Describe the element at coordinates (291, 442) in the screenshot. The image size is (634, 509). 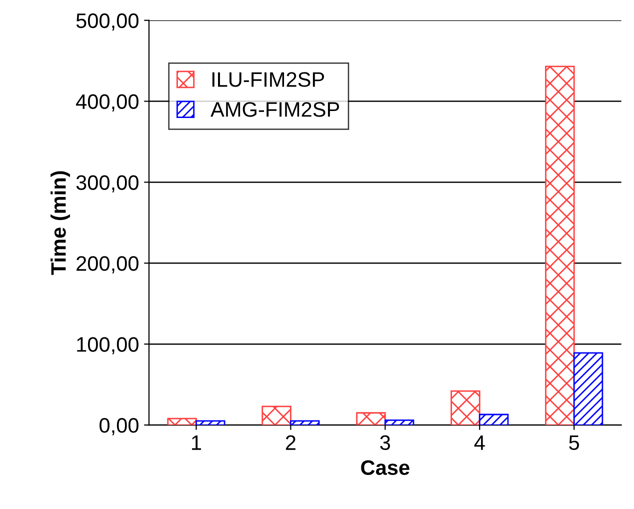
I see `x-tick-label: 2` at that location.